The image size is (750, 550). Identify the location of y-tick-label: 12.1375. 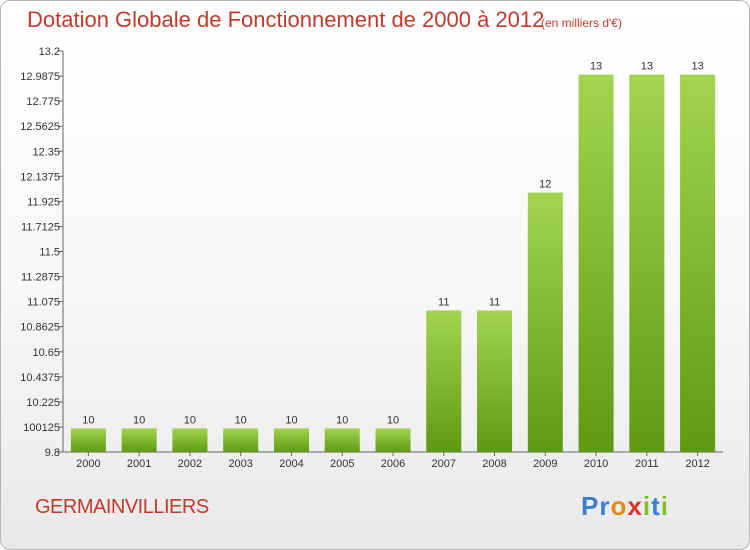
(40, 177).